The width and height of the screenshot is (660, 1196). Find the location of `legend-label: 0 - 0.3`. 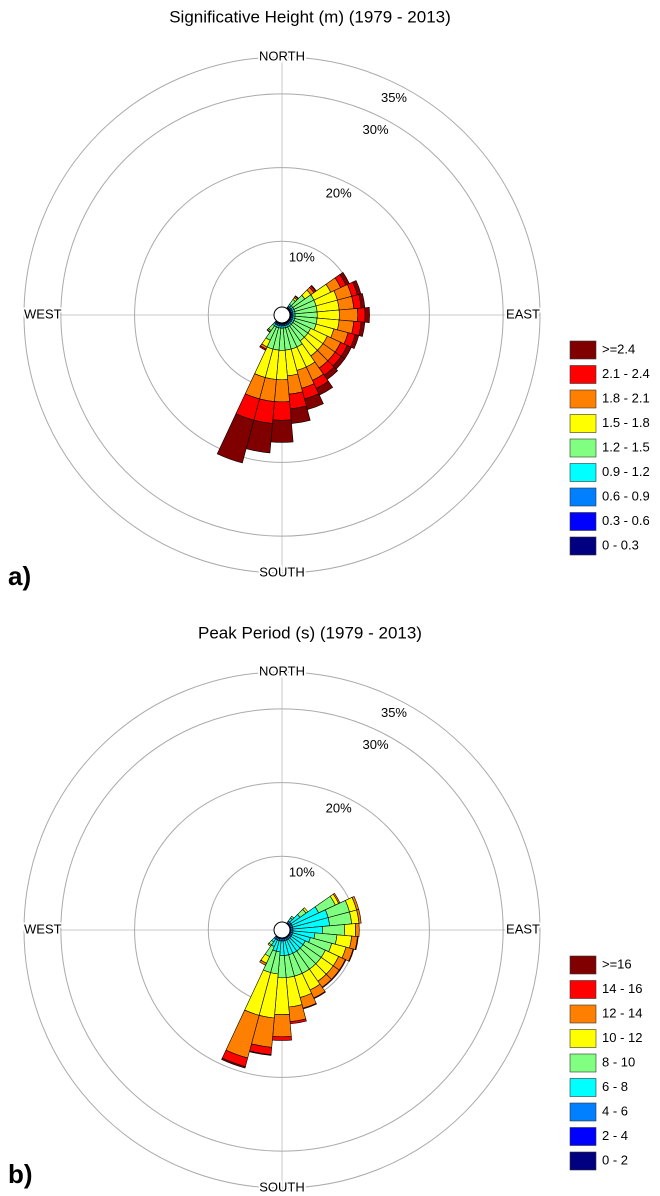

legend-label: 0 - 0.3 is located at coordinates (620, 544).